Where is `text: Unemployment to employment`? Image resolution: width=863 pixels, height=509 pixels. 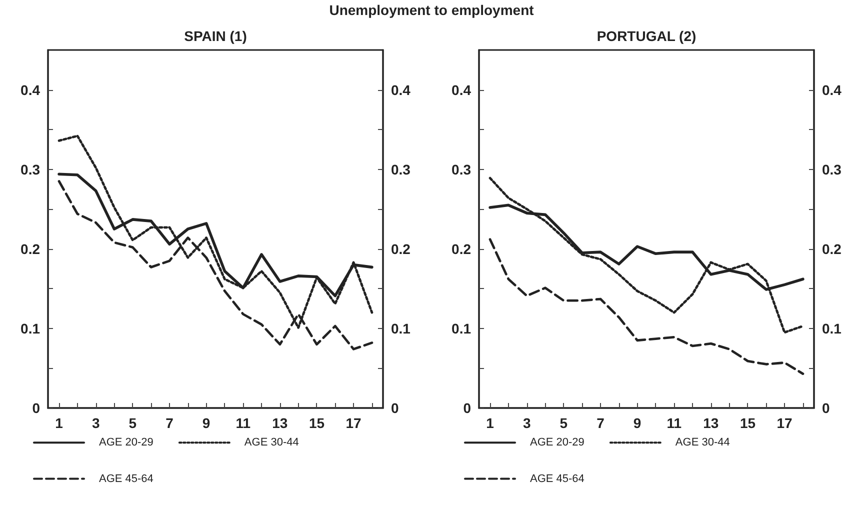 text: Unemployment to employment is located at coordinates (431, 10).